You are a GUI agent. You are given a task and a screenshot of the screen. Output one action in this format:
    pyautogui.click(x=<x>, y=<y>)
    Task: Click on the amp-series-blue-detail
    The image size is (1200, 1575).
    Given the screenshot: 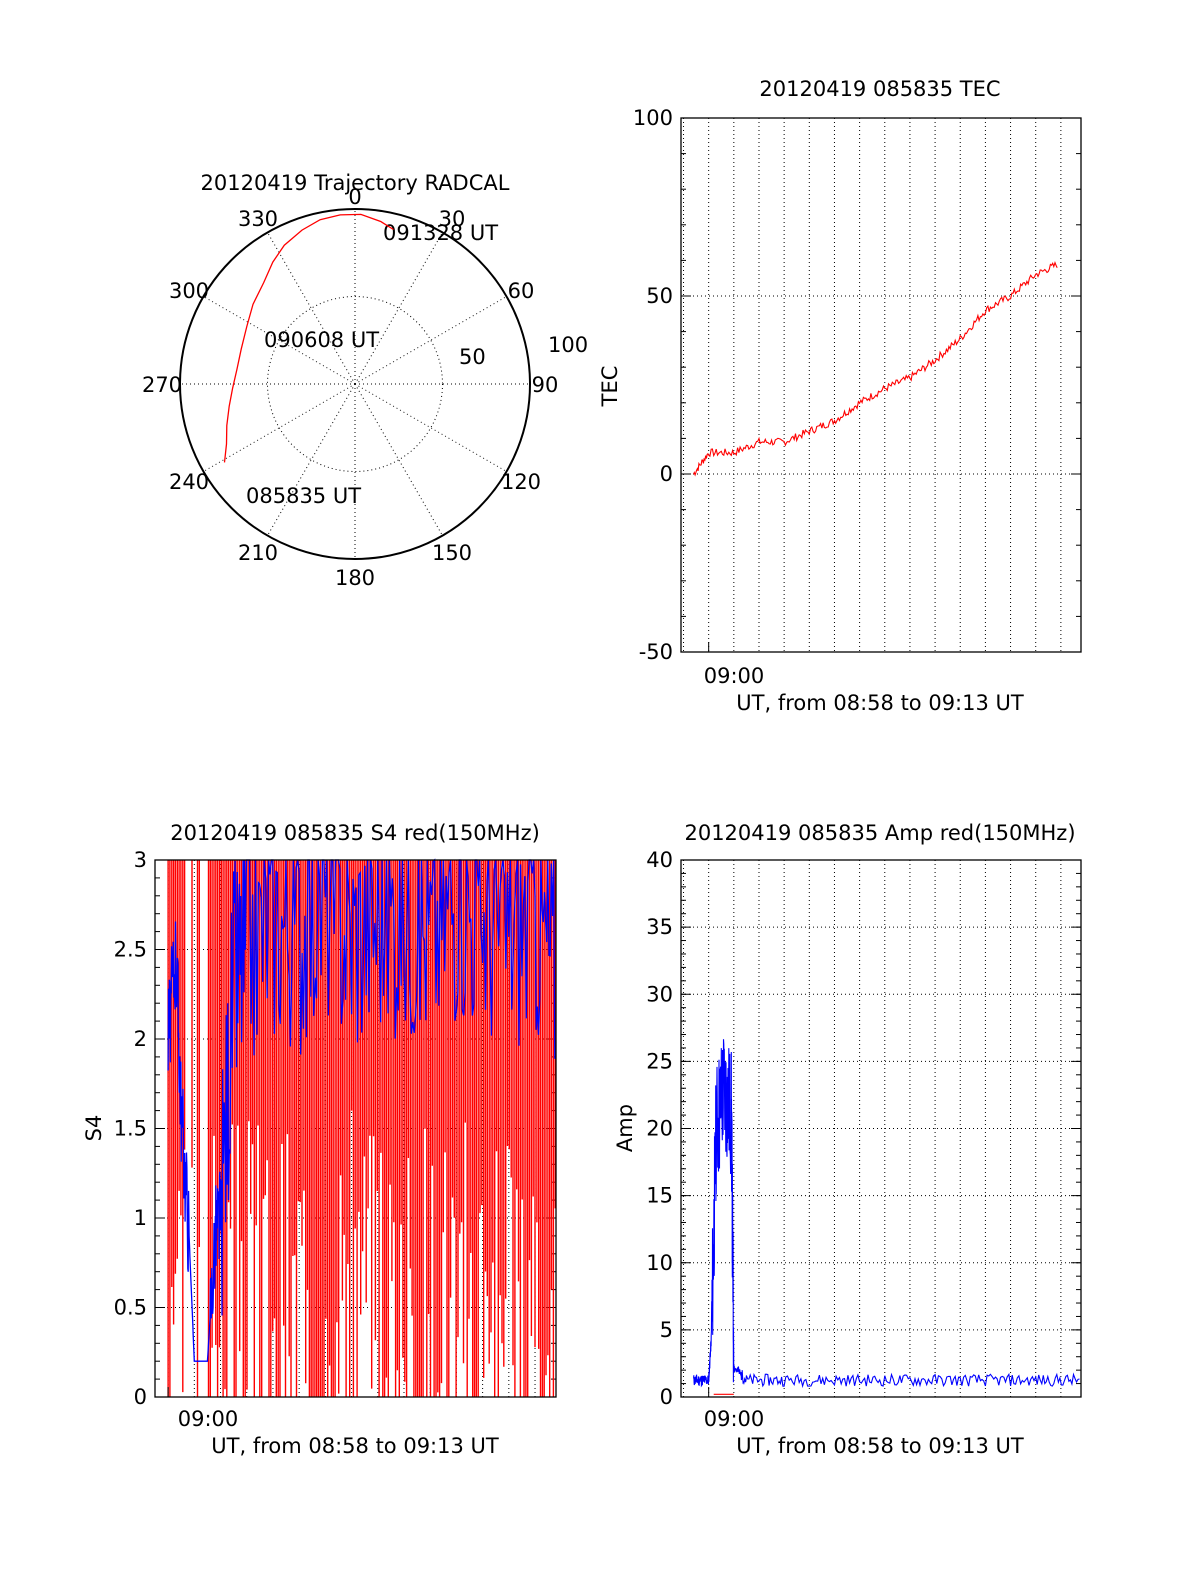 What is the action you would take?
    pyautogui.click(x=886, y=1214)
    